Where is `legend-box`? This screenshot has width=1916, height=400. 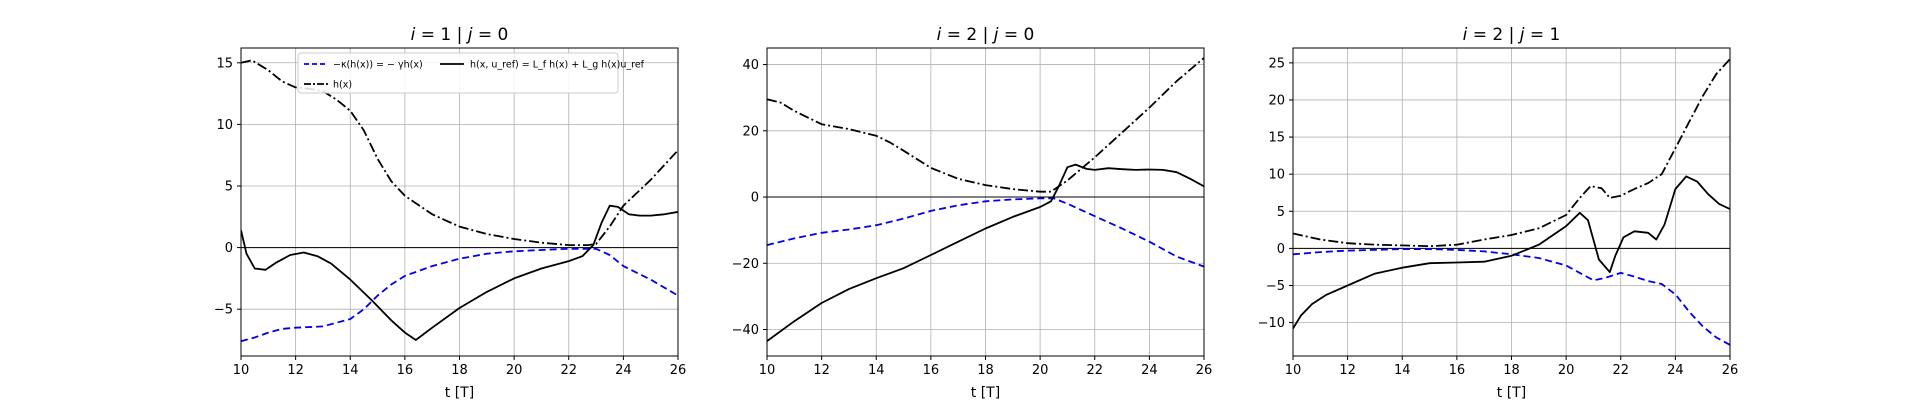 legend-box is located at coordinates (458, 73).